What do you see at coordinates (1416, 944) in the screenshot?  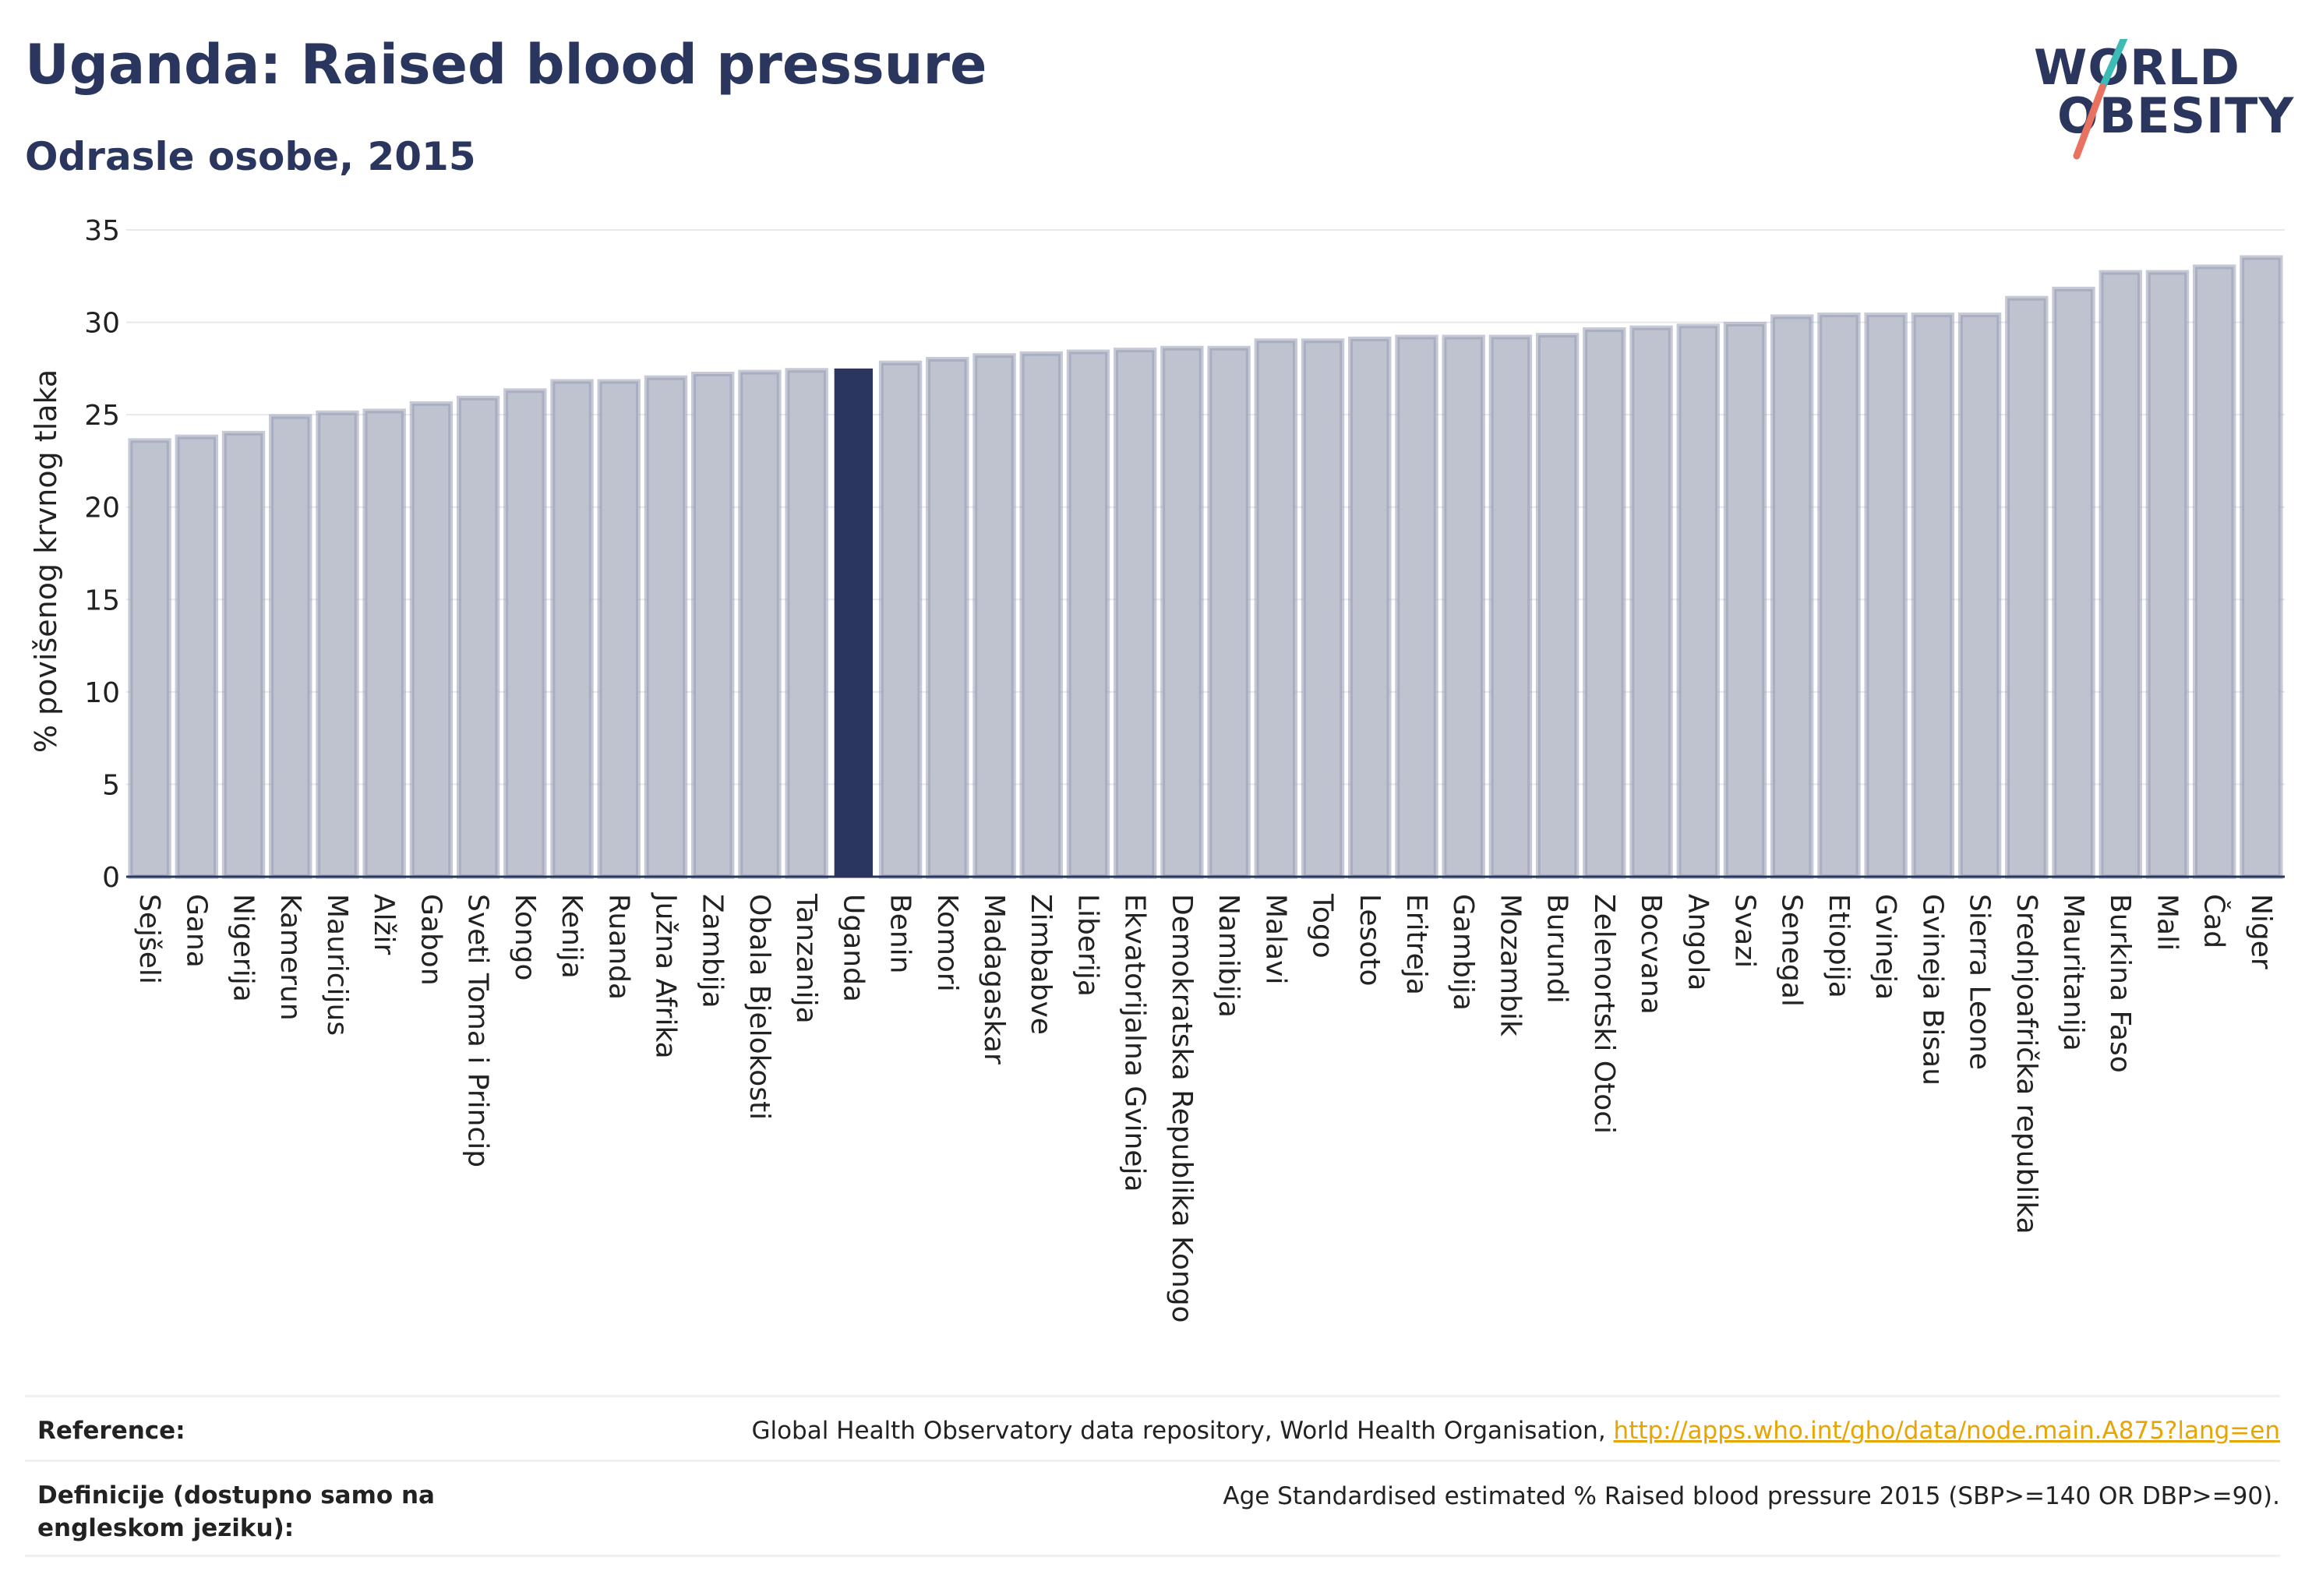 I see `x-tick-label: Eritreja` at bounding box center [1416, 944].